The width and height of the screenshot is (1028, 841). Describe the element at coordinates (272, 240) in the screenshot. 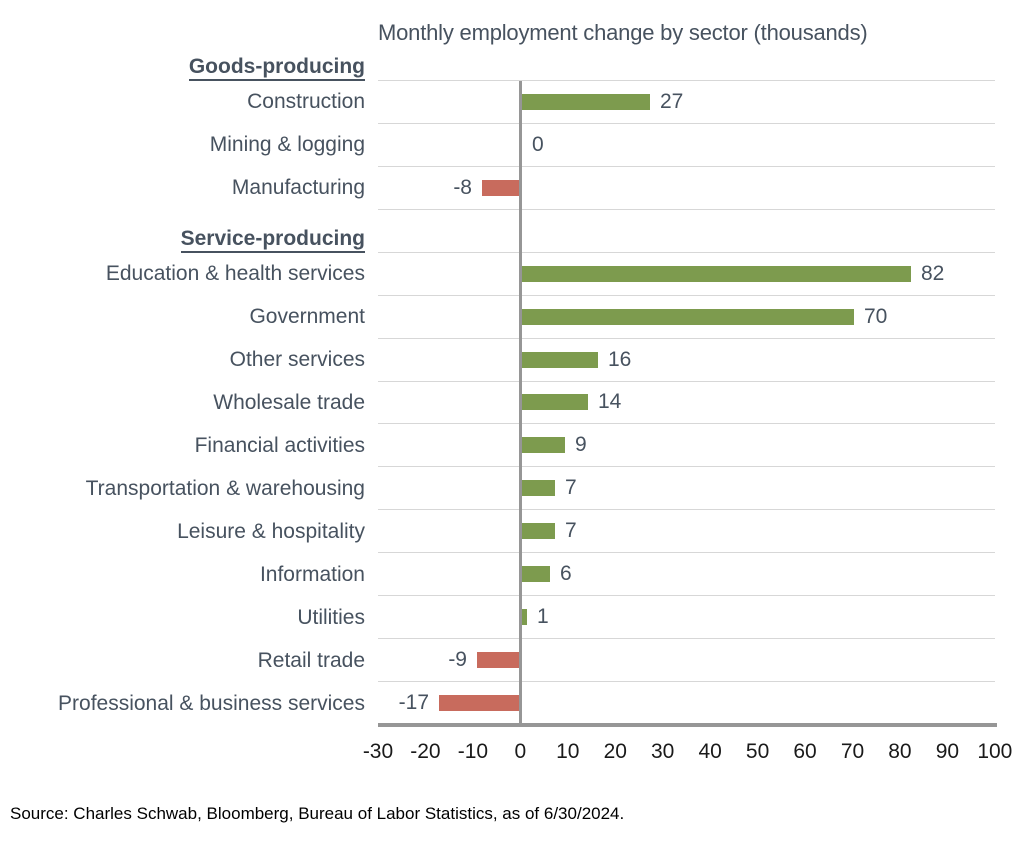

I see `label-text: Service-producing` at that location.